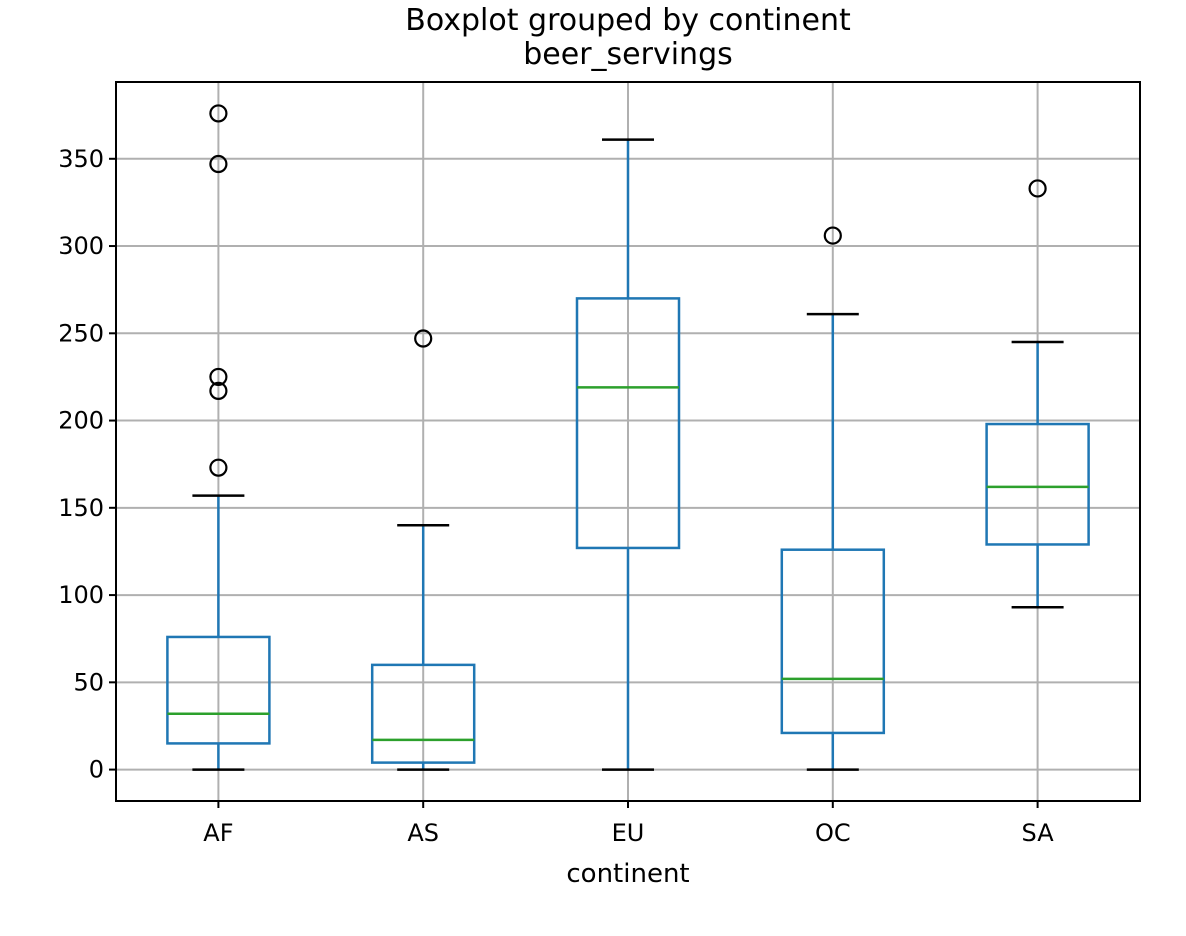 Image resolution: width=1186 pixels, height=936 pixels. I want to click on box-group-af, so click(218, 437).